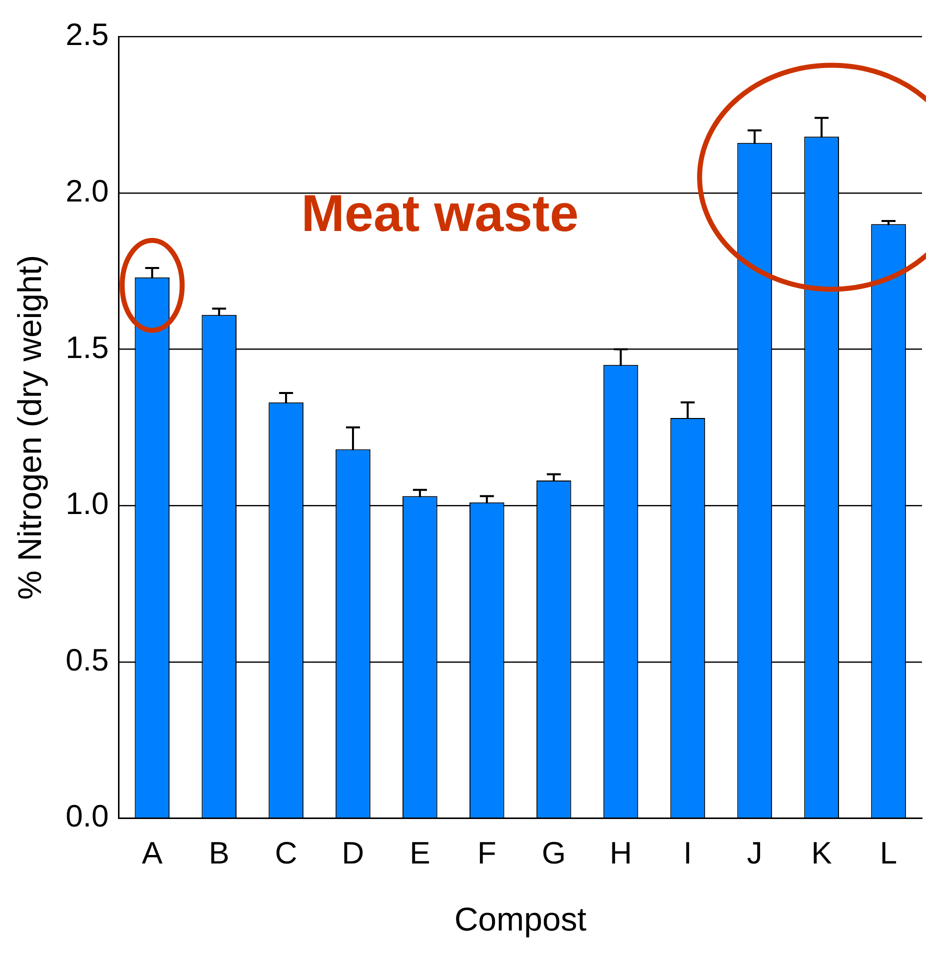 The width and height of the screenshot is (934, 953). I want to click on x-tick-label: G, so click(554, 852).